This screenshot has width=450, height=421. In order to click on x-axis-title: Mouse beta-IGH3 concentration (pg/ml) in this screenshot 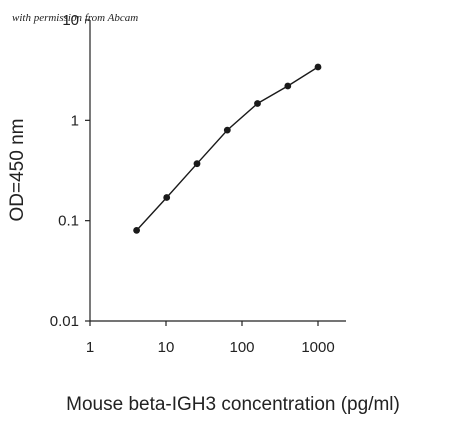, I will do `click(233, 404)`.